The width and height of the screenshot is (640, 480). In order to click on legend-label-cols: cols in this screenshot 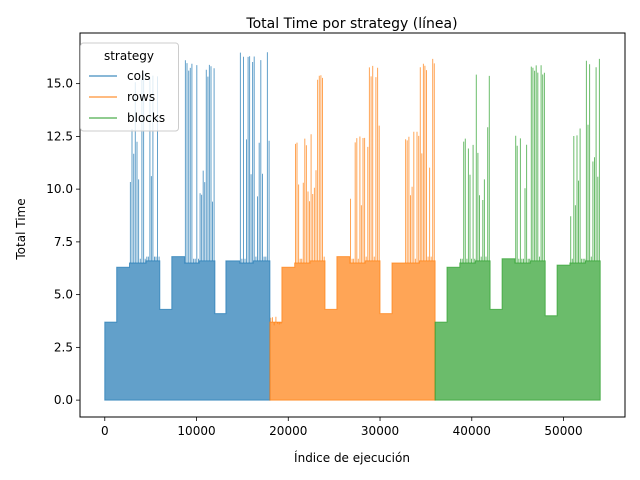, I will do `click(139, 76)`.